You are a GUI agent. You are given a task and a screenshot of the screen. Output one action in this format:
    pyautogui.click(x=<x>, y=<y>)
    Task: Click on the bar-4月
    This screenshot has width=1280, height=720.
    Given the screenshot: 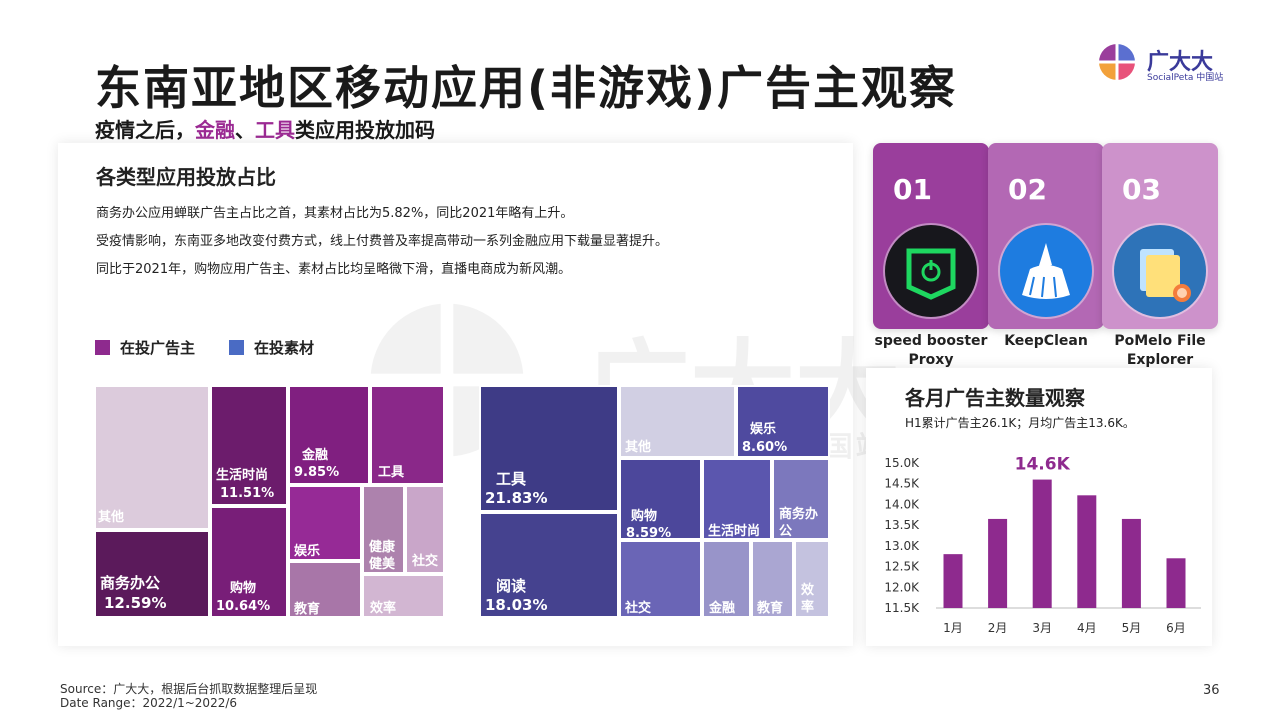 What is the action you would take?
    pyautogui.click(x=1087, y=551)
    